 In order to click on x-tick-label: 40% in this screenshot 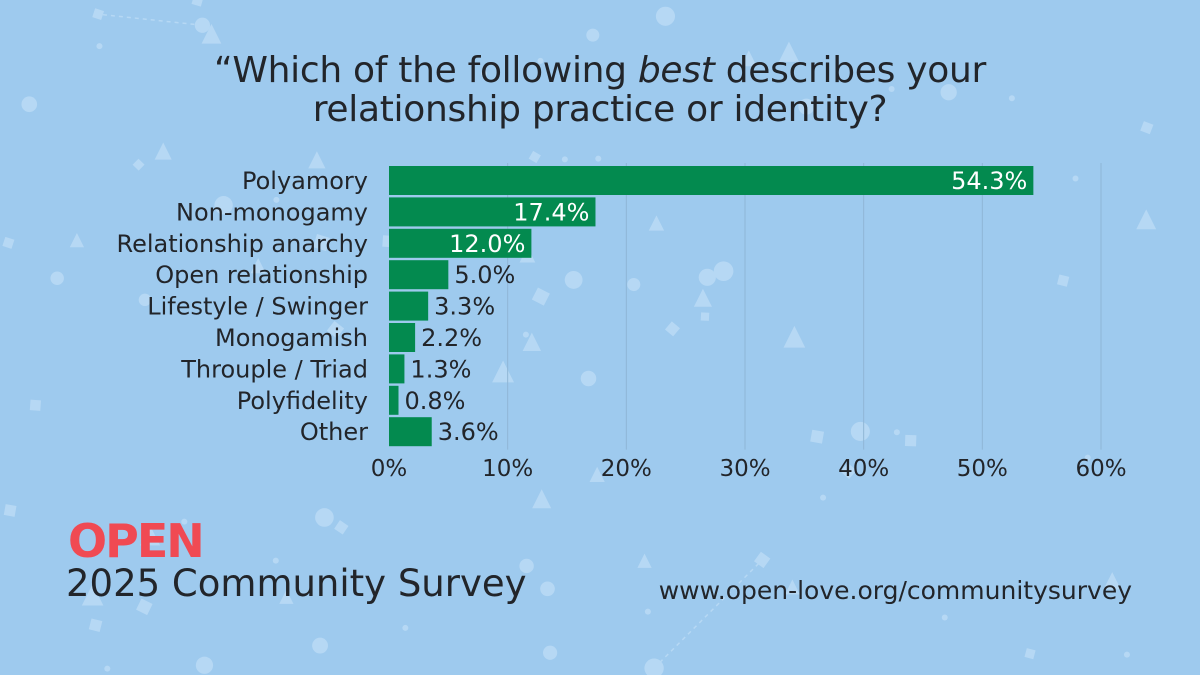, I will do `click(863, 469)`.